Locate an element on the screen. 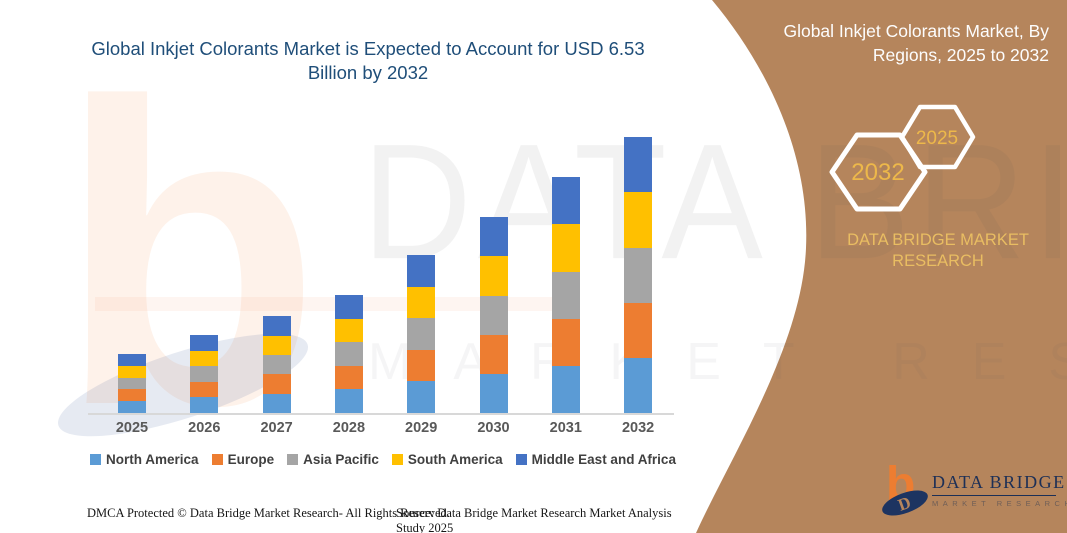 Image resolution: width=1067 pixels, height=533 pixels. x-axis-label: 2032 is located at coordinates (638, 428).